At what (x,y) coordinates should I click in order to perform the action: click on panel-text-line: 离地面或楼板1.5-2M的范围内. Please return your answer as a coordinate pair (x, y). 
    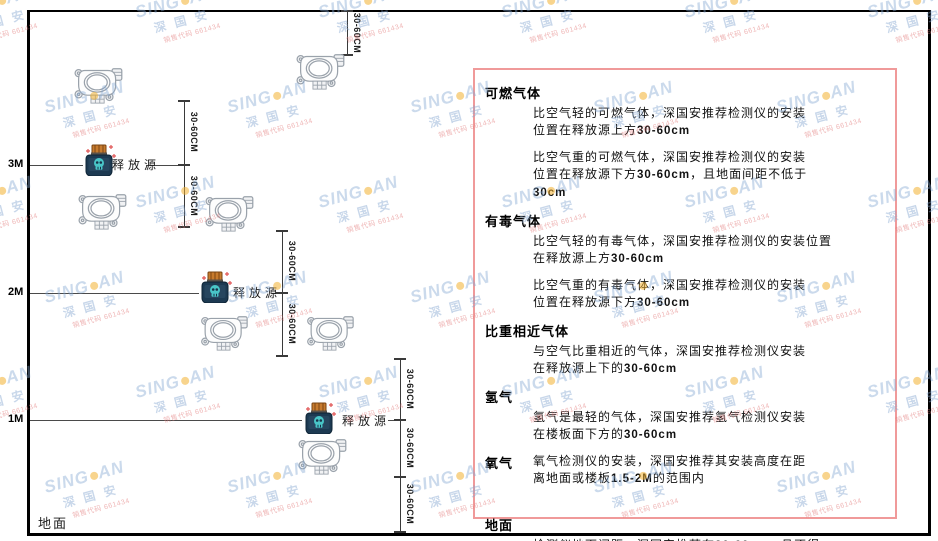
    Looking at the image, I should click on (619, 478).